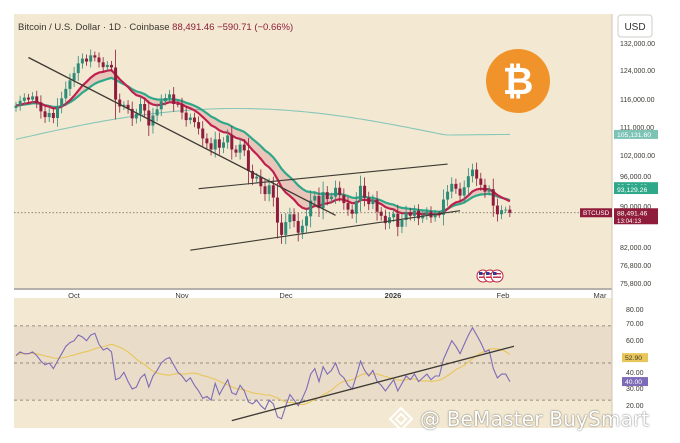  Describe the element at coordinates (600, 295) in the screenshot. I see `x-tick-label: Mar` at that location.